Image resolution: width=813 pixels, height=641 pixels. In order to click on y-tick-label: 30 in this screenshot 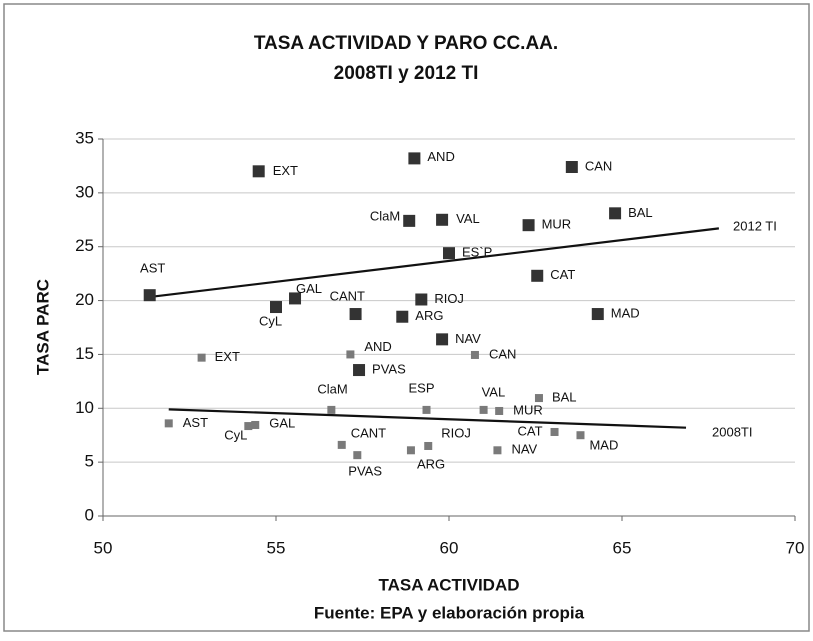, I will do `click(84, 191)`.